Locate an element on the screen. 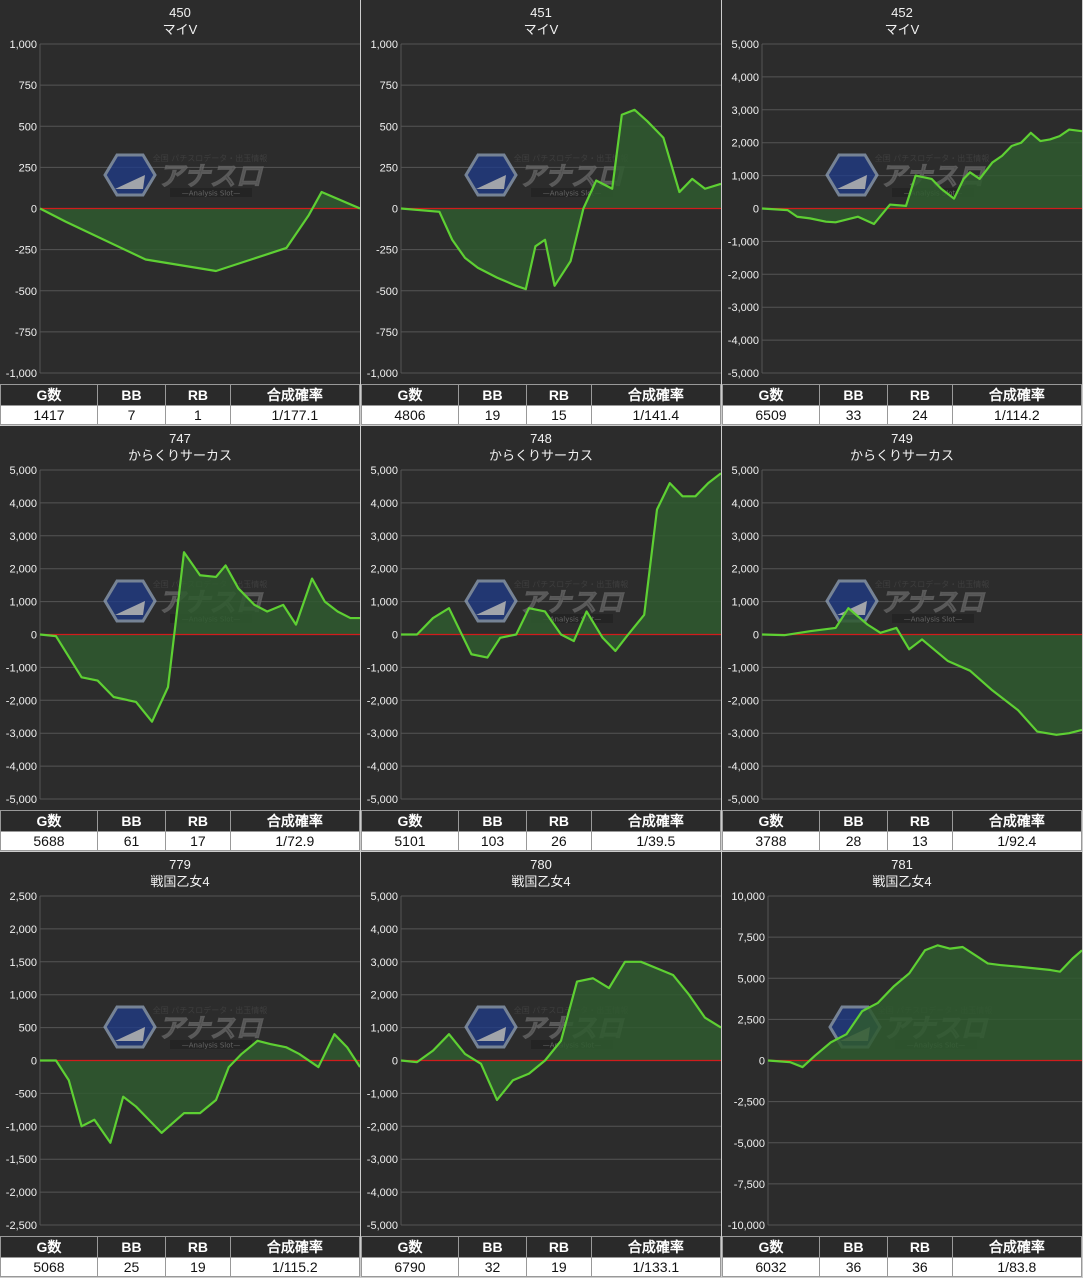 This screenshot has width=1083, height=1278. y-tick-label: -4,000 is located at coordinates (21, 767).